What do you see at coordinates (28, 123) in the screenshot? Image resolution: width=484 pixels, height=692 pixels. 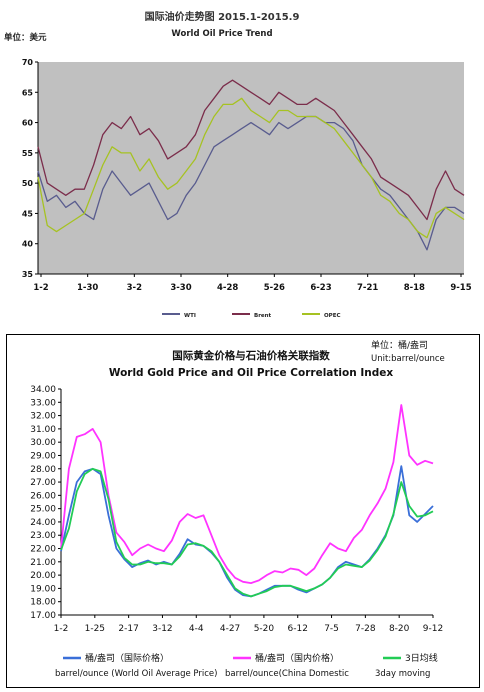 I see `y-tick-label: 60` at bounding box center [28, 123].